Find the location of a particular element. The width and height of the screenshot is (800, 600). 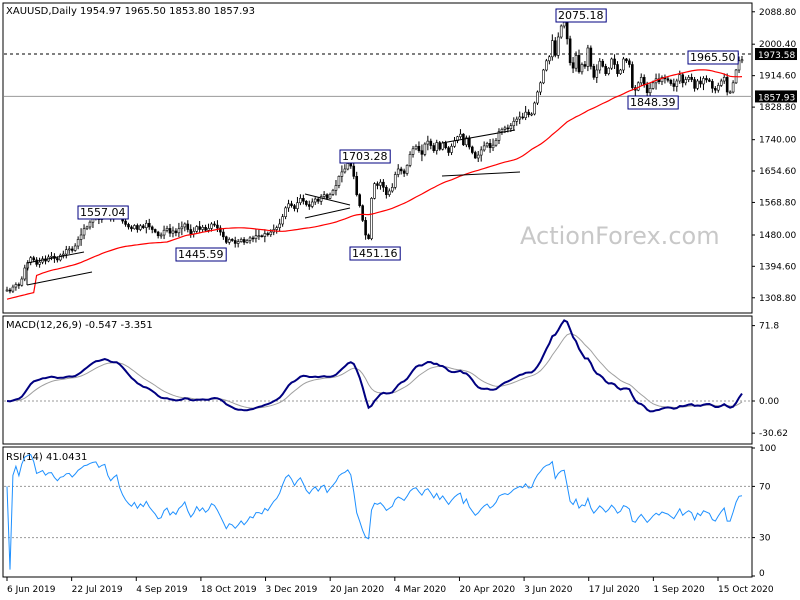

watermark: ActionForex.com is located at coordinates (620, 236).